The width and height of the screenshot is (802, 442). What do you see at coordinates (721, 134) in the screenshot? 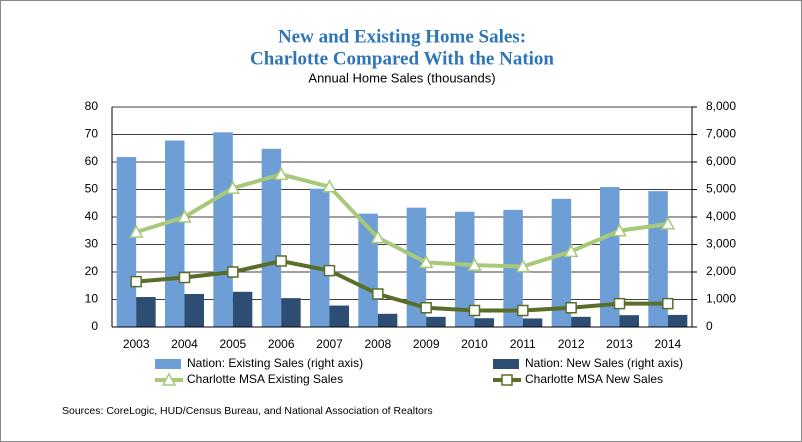
I see `y2-tick-label: 7,000` at bounding box center [721, 134].